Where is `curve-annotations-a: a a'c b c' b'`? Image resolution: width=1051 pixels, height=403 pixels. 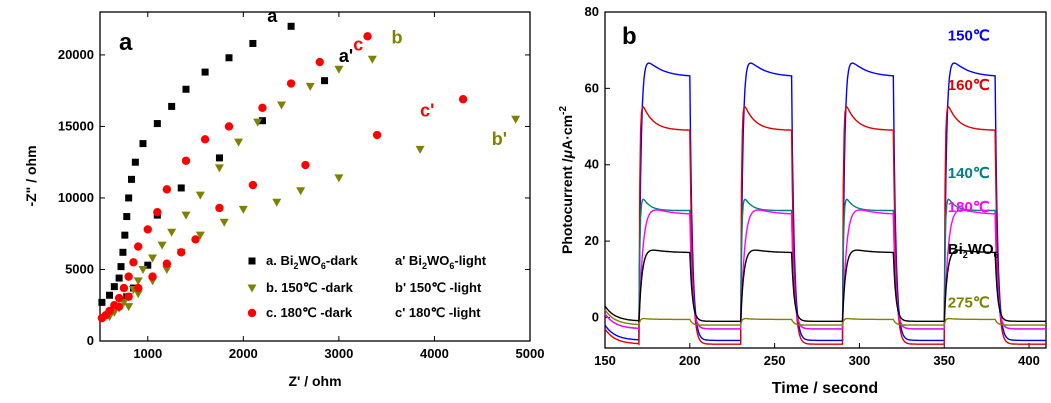 curve-annotations-a: a a'c b c' b' is located at coordinates (387, 77).